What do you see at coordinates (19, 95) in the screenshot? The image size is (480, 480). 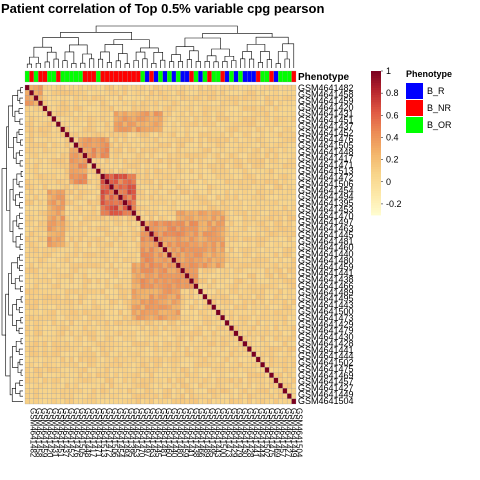 I see `row-dendrogram-branch` at bounding box center [19, 95].